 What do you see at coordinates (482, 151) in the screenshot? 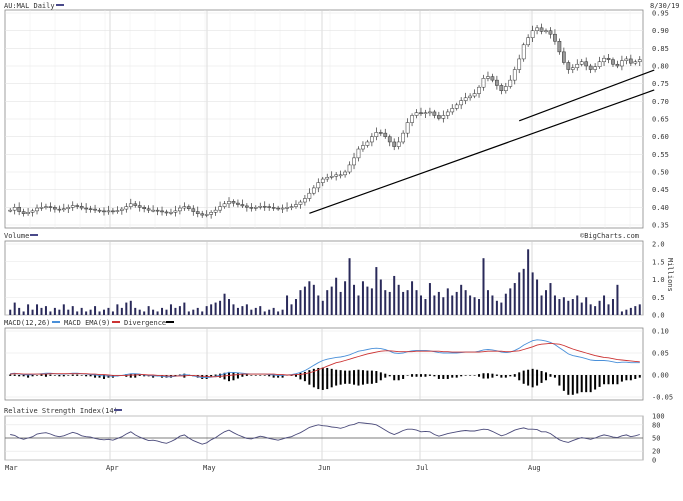
I see `trendline` at bounding box center [482, 151].